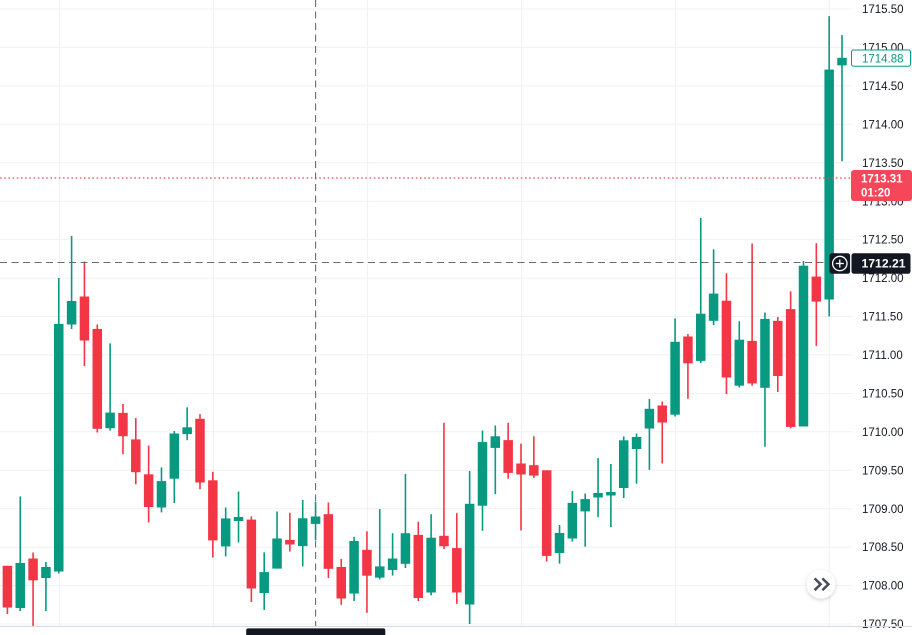 The width and height of the screenshot is (912, 635). Describe the element at coordinates (882, 318) in the screenshot. I see `svg-text: 1711.50` at that location.